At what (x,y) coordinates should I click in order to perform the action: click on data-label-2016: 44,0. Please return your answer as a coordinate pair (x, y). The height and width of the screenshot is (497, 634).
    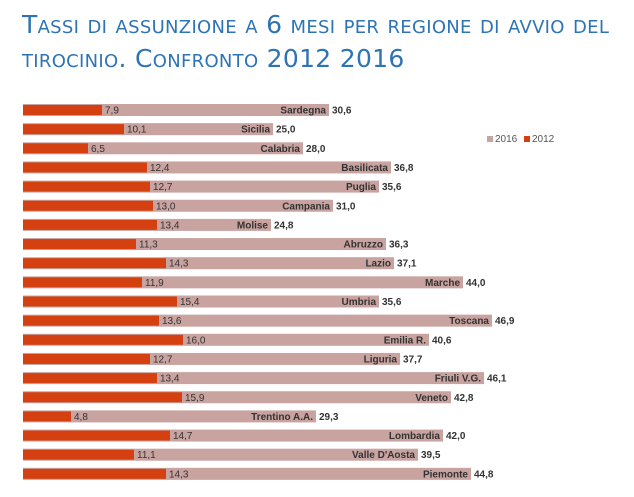
    Looking at the image, I should click on (476, 283).